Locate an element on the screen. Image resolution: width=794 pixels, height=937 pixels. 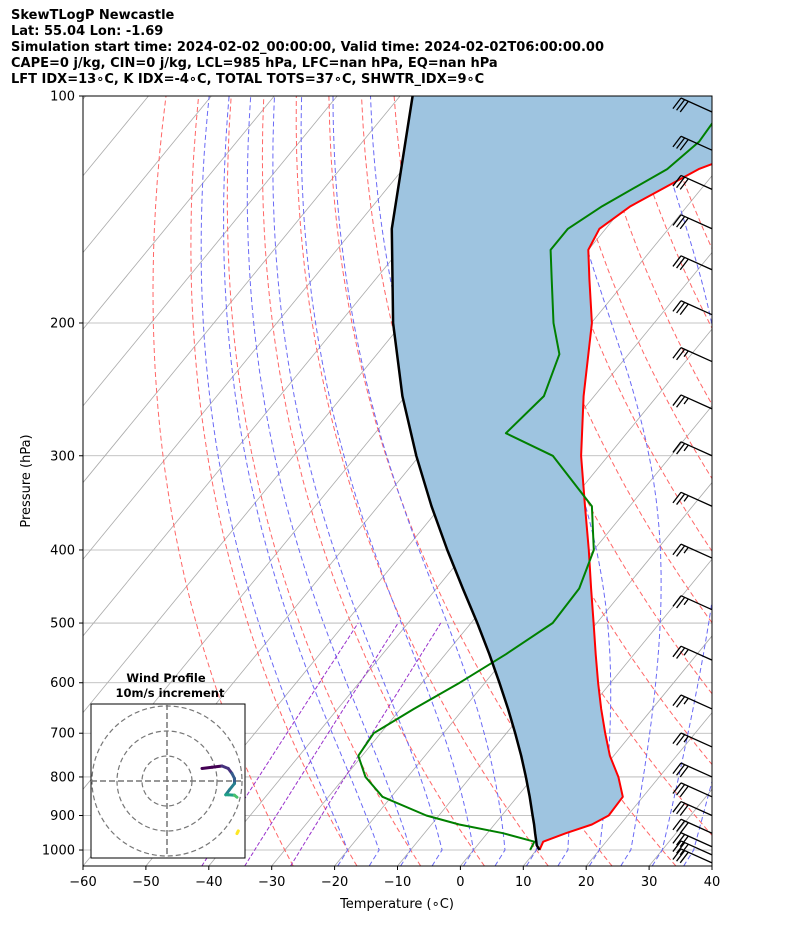
mixing-ratio-line is located at coordinates (280, 744).